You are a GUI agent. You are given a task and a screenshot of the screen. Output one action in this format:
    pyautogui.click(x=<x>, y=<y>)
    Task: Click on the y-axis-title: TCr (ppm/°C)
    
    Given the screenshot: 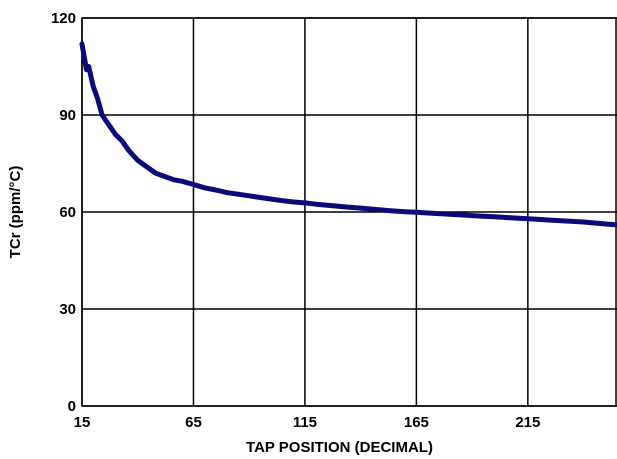 What is the action you would take?
    pyautogui.click(x=15, y=212)
    